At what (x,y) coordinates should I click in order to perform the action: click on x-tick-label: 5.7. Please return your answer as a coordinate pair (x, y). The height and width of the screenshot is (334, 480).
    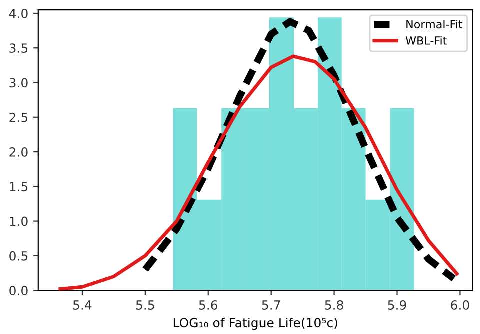
    Looking at the image, I should click on (271, 305).